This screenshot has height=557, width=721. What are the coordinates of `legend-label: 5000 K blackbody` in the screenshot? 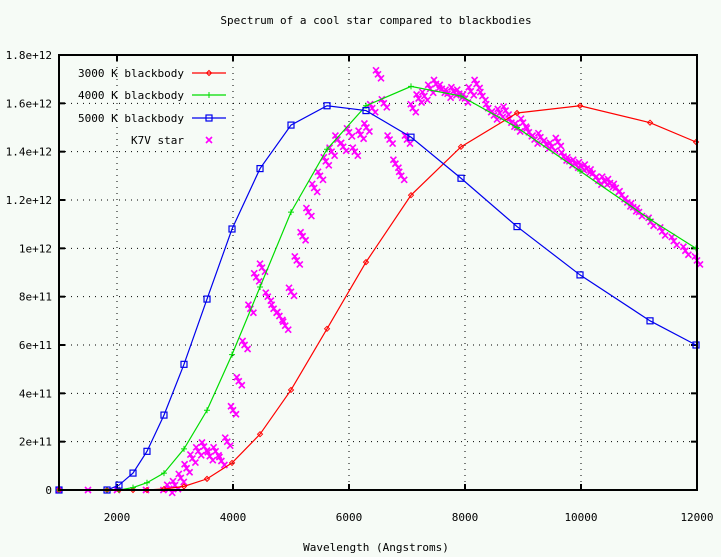 It's located at (131, 118).